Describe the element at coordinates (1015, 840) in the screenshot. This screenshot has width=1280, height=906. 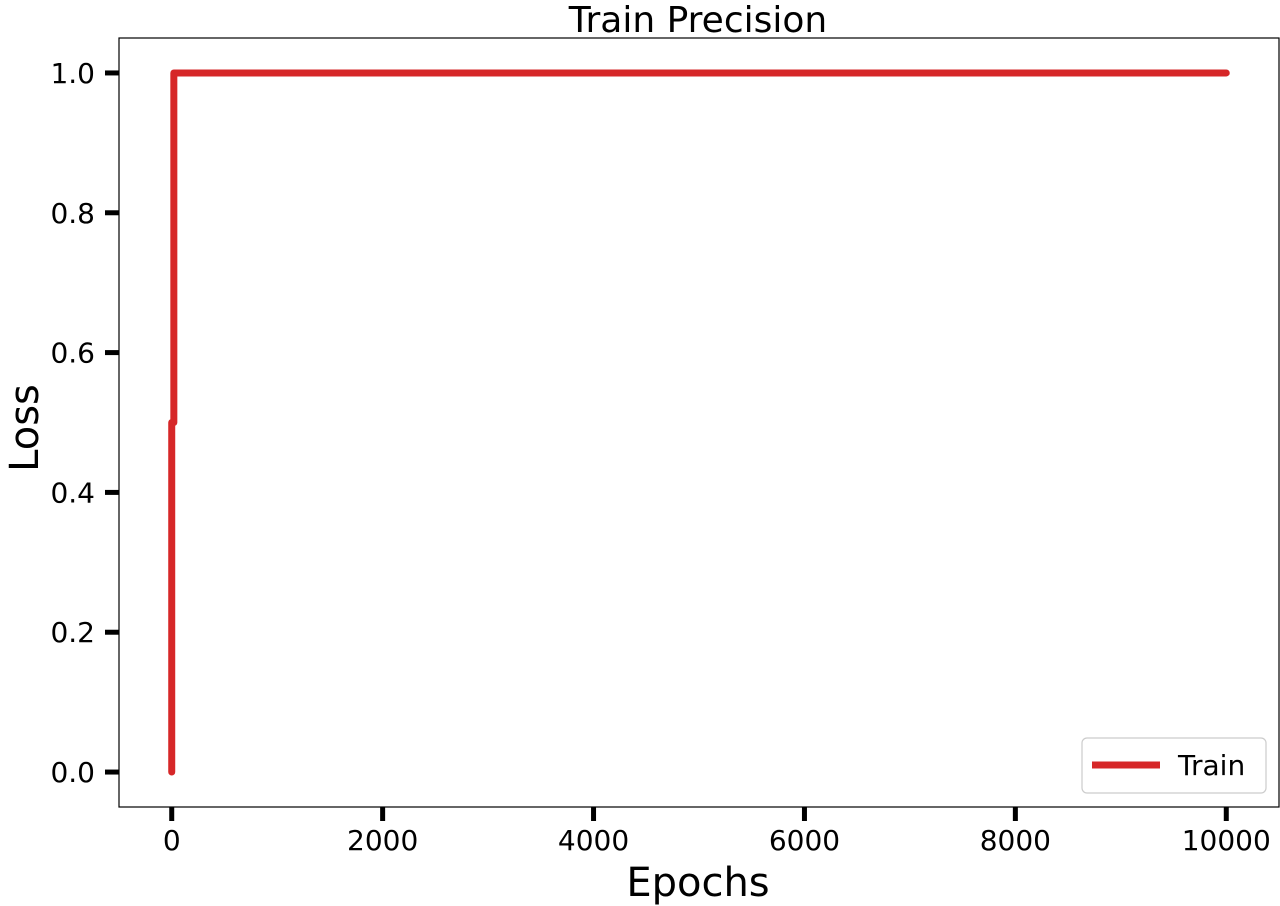
I see `x-tick-label: 8000` at that location.